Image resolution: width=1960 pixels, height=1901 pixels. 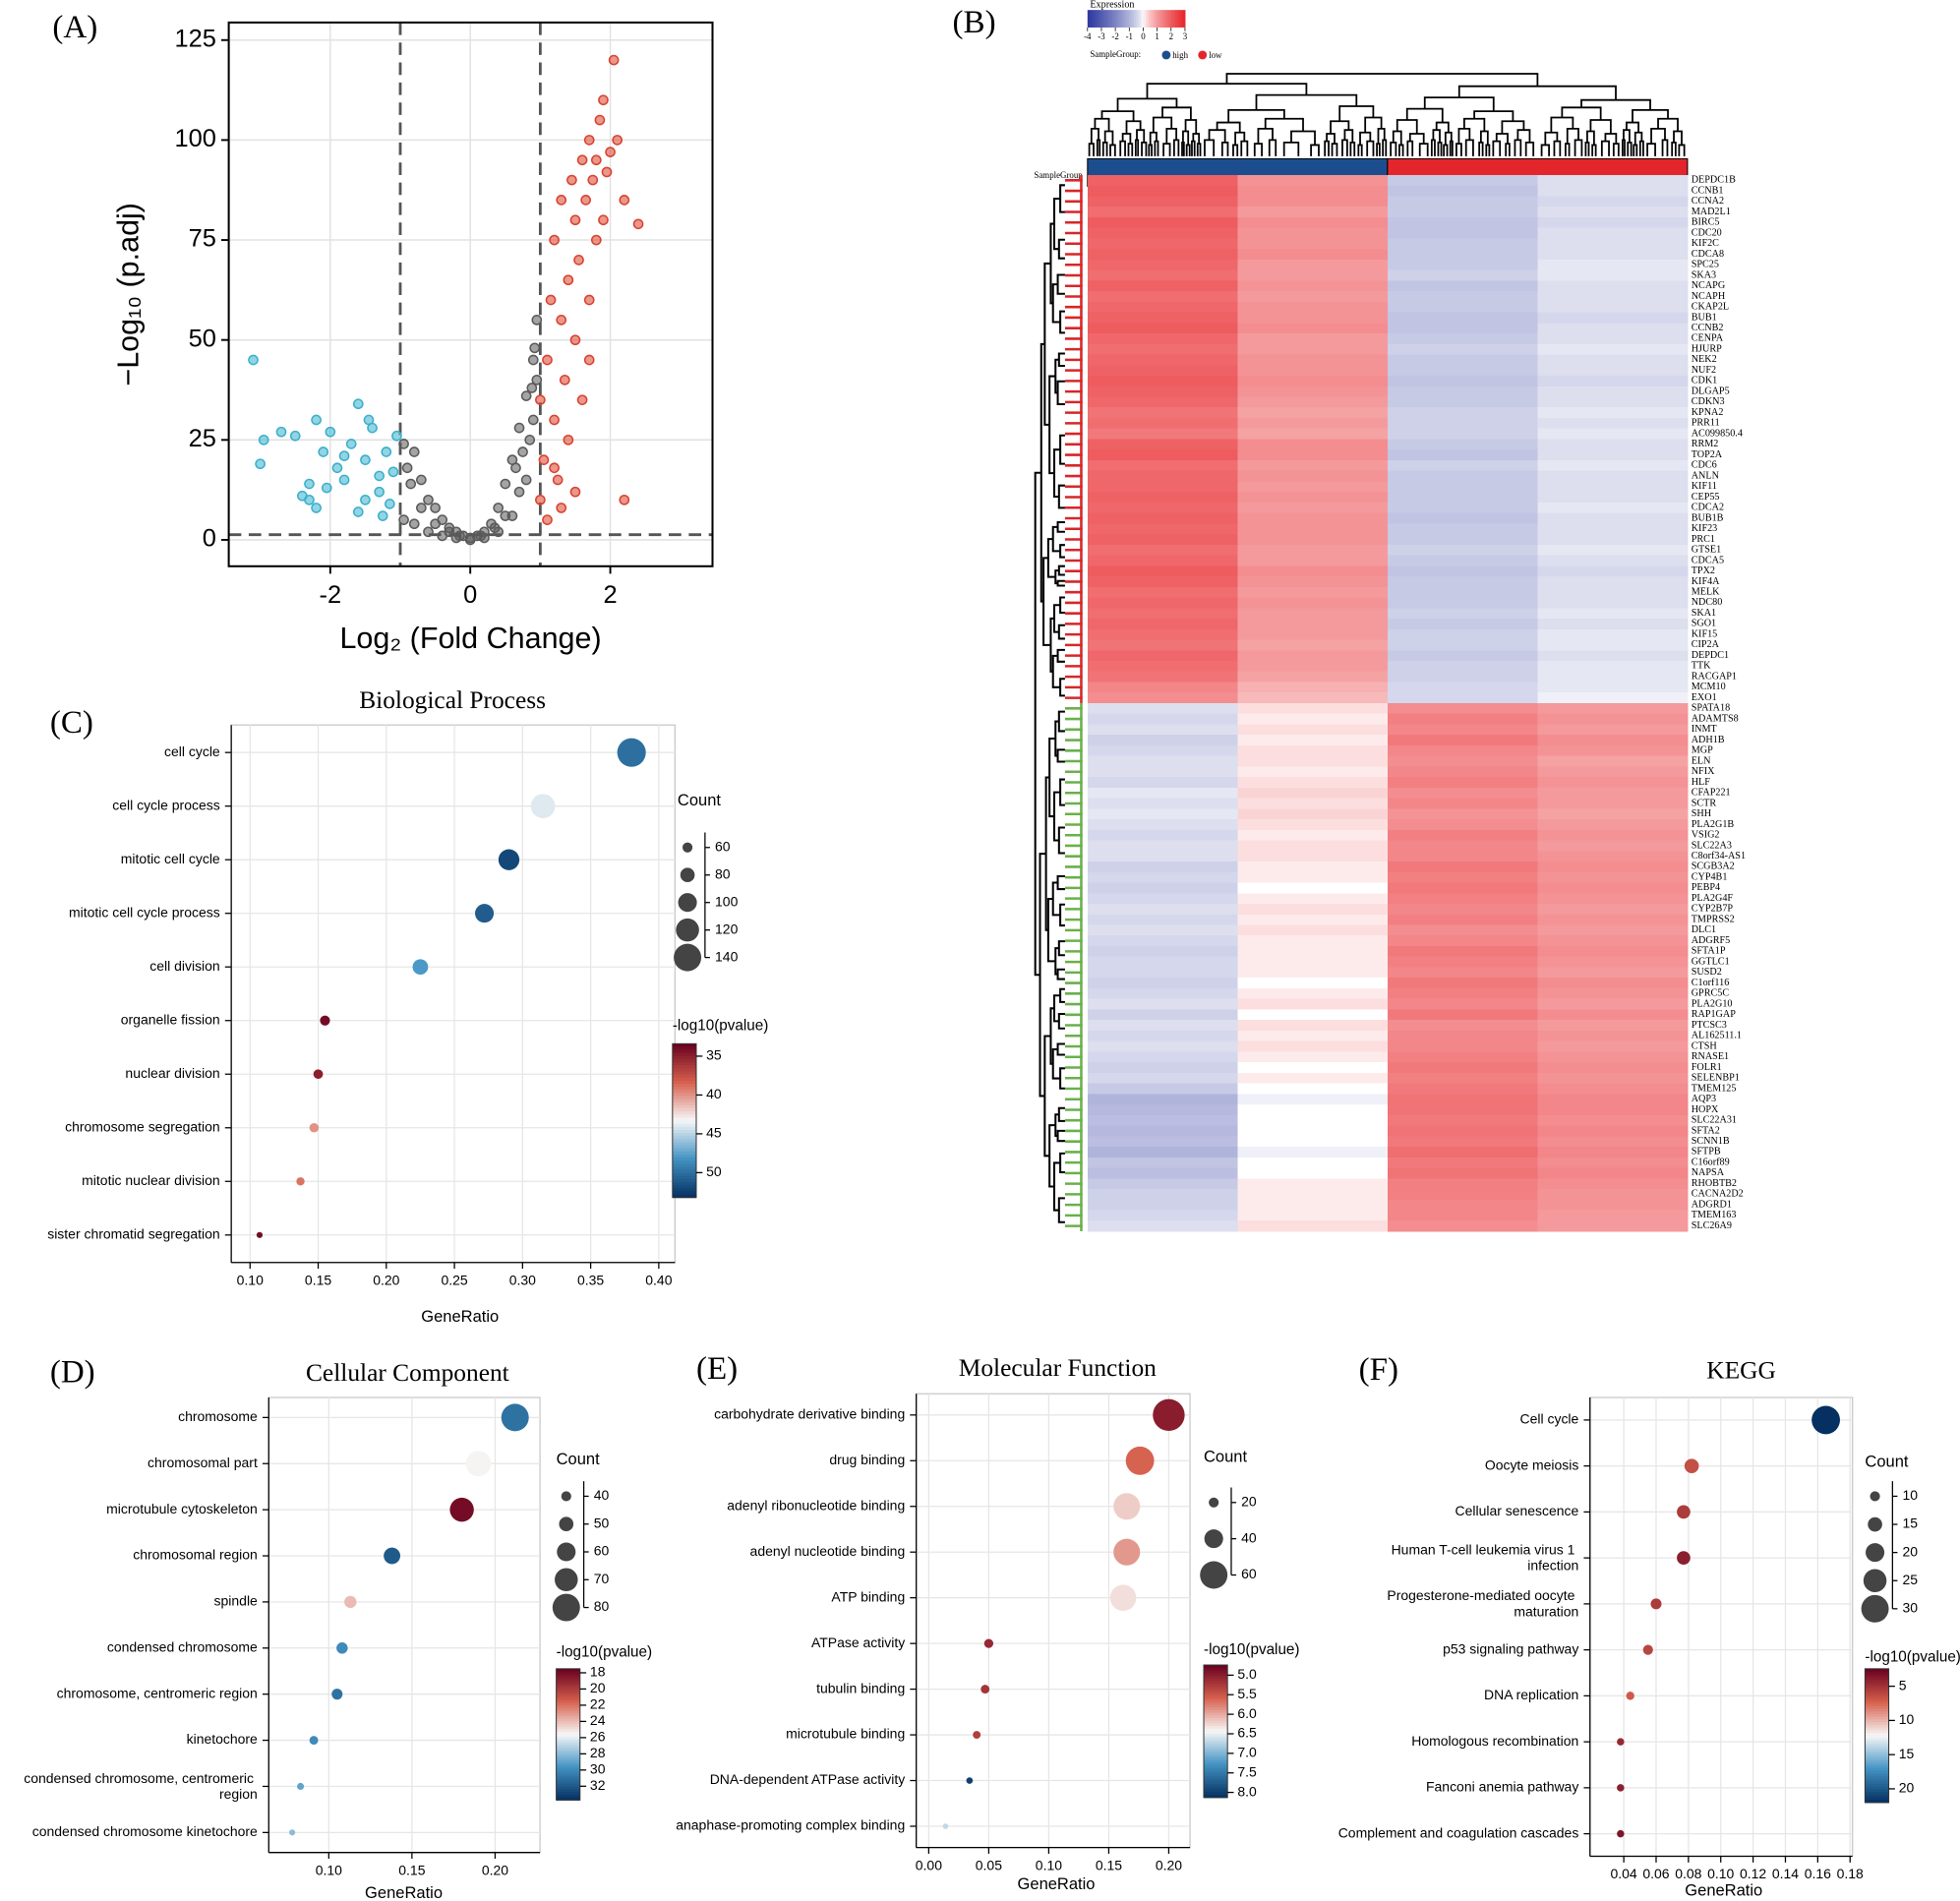 What do you see at coordinates (1911, 1495) in the screenshot?
I see `size-legend-label: 10` at bounding box center [1911, 1495].